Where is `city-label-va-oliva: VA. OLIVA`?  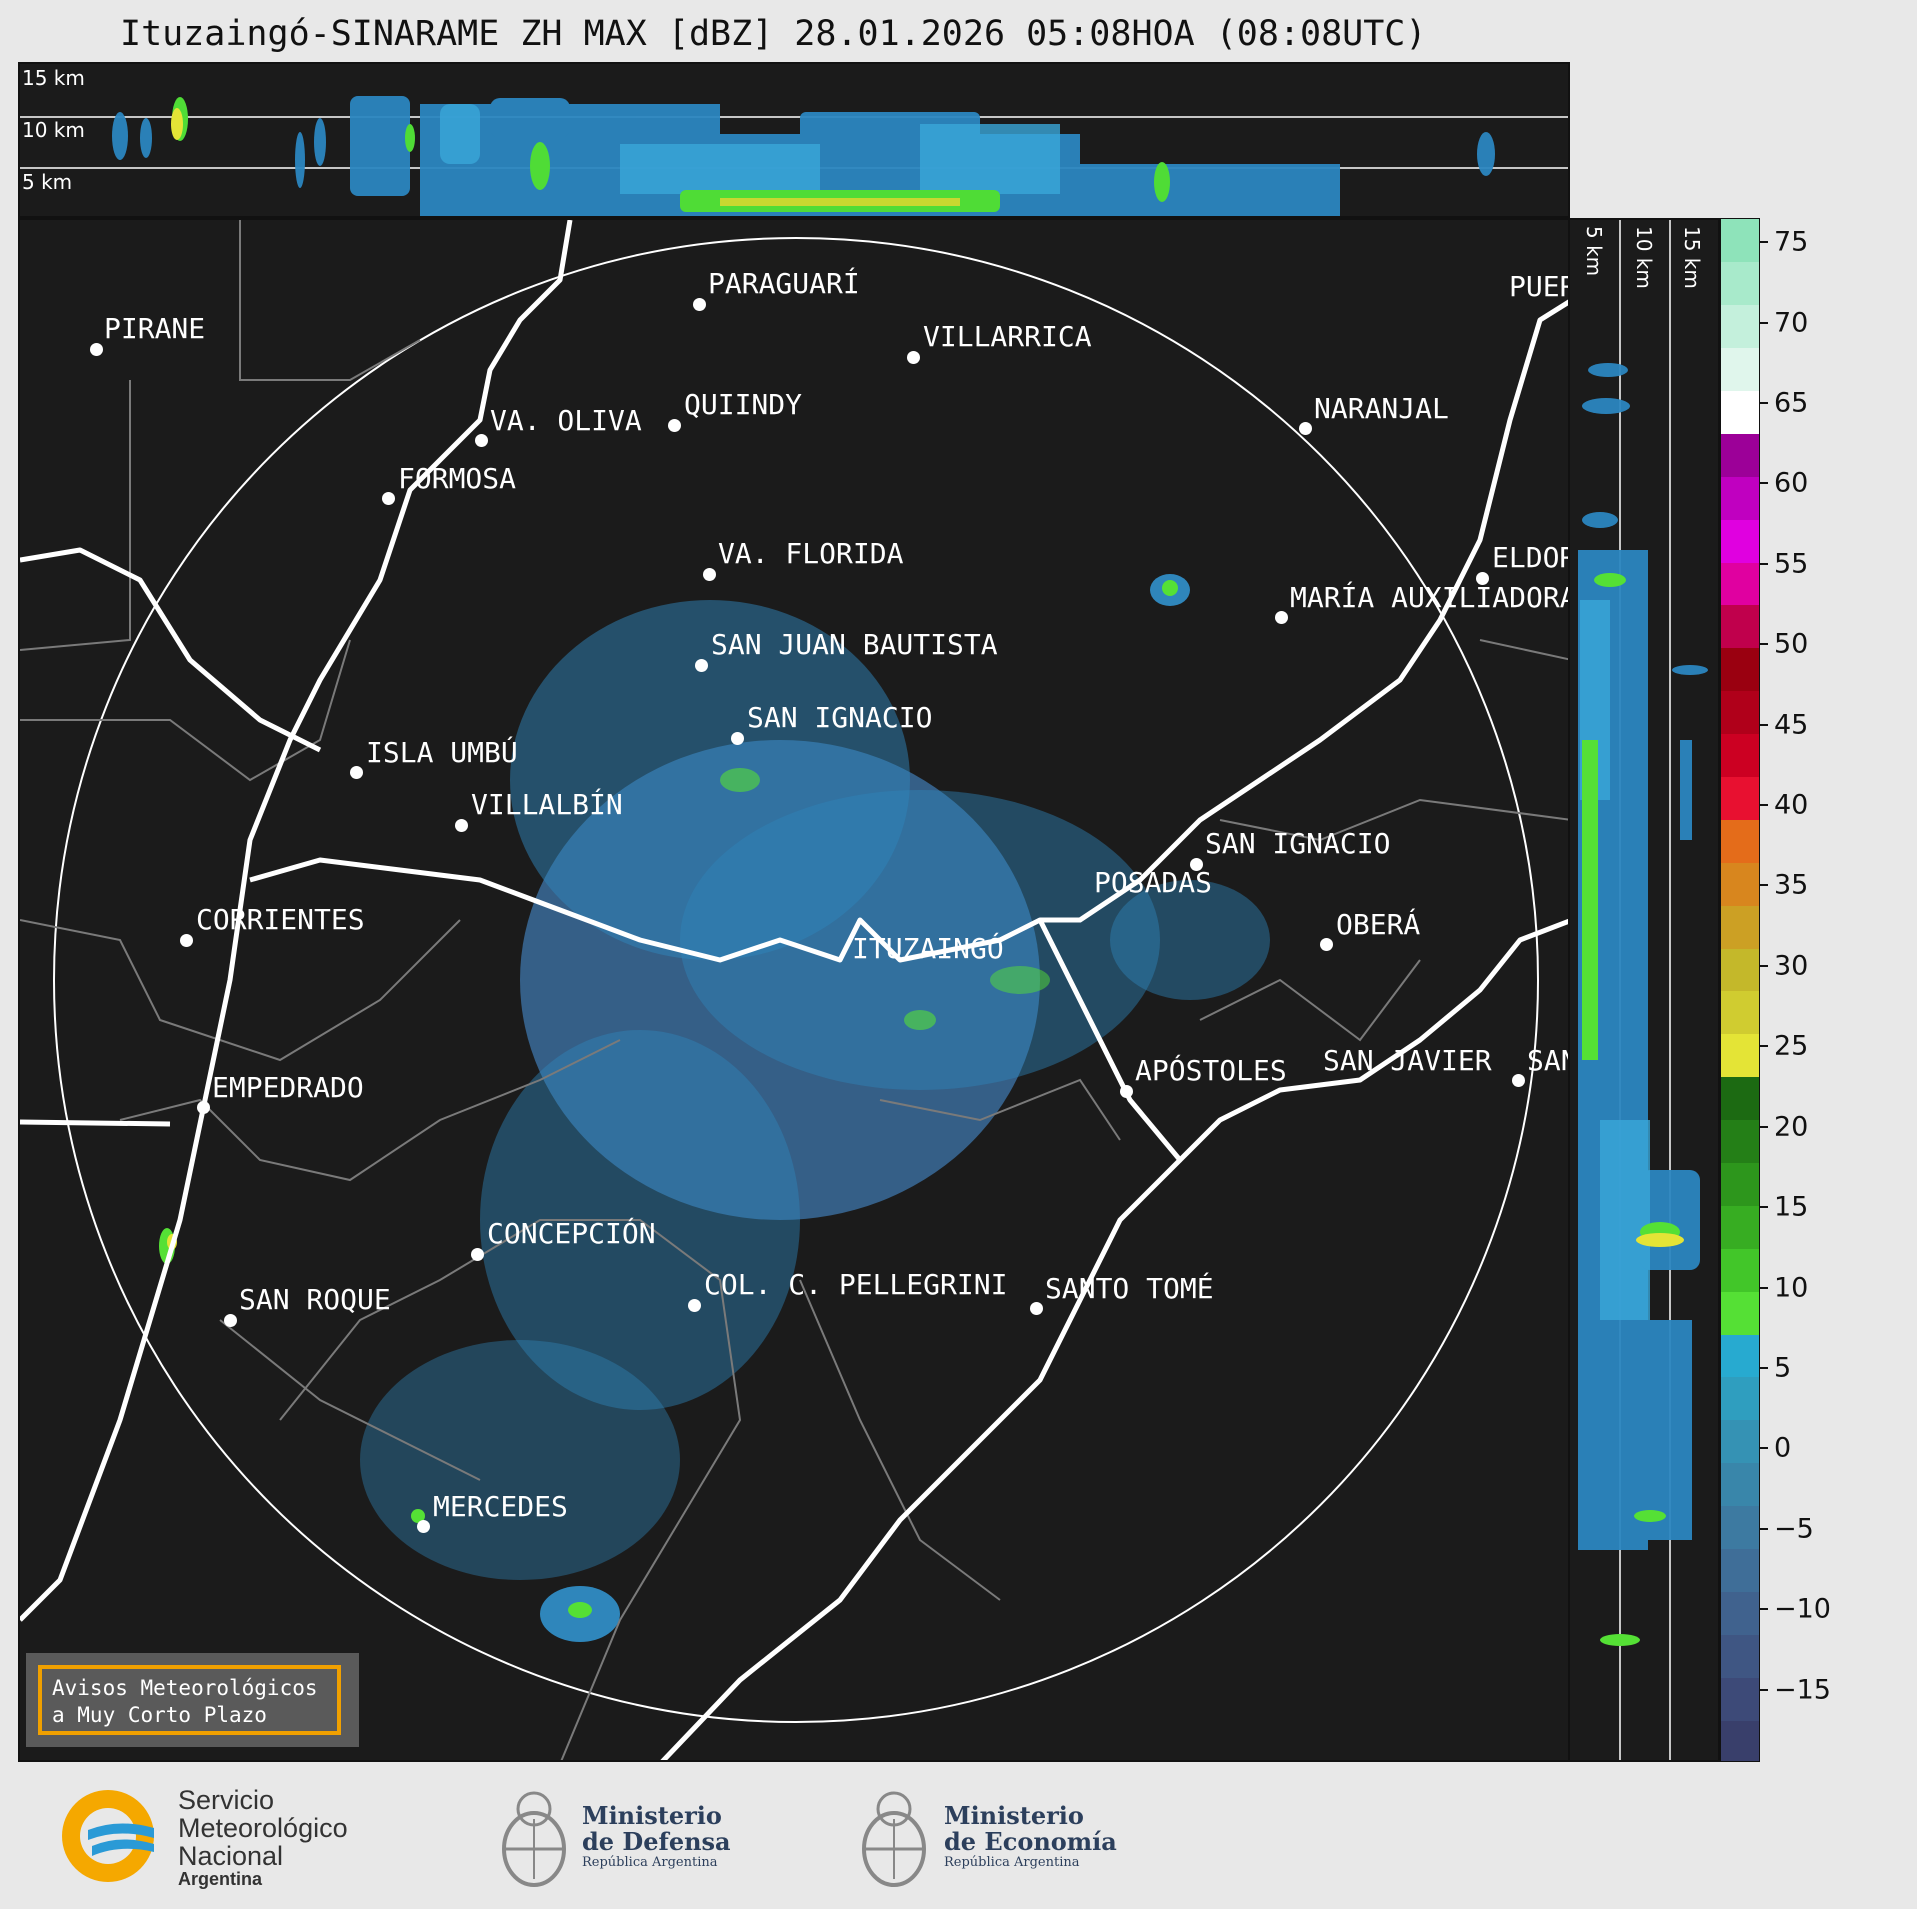 city-label-va-oliva: VA. OLIVA is located at coordinates (566, 420).